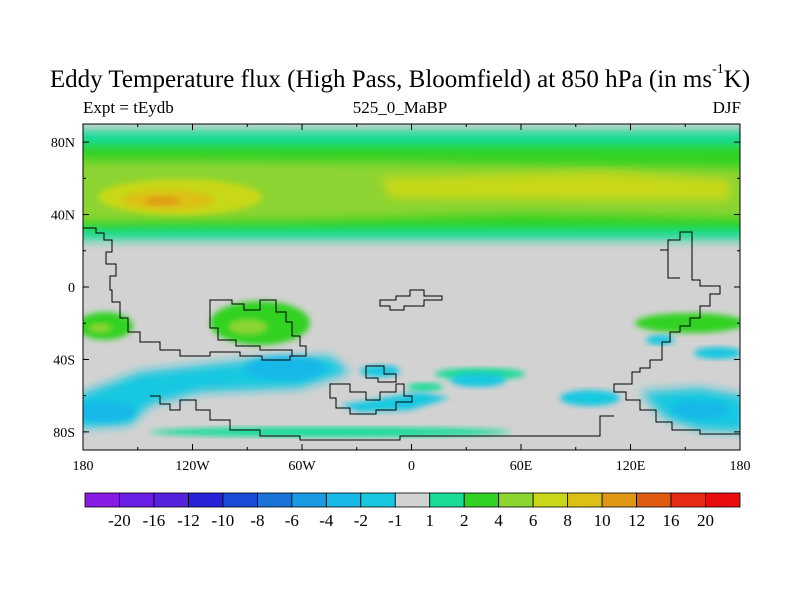 Image resolution: width=800 pixels, height=600 pixels. I want to click on y-tick-label: 80N, so click(63, 143).